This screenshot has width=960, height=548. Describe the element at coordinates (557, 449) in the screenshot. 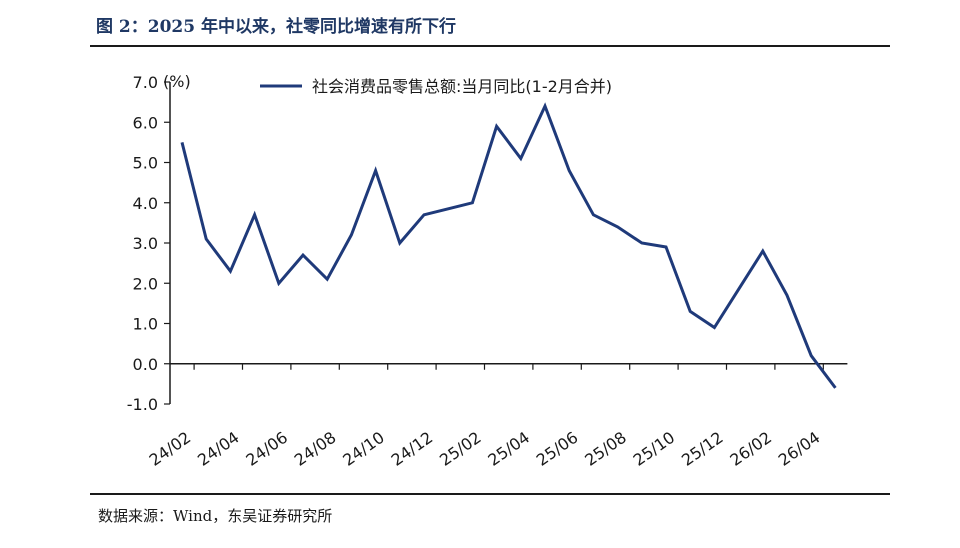

I see `x-tick-label: 25/06` at that location.